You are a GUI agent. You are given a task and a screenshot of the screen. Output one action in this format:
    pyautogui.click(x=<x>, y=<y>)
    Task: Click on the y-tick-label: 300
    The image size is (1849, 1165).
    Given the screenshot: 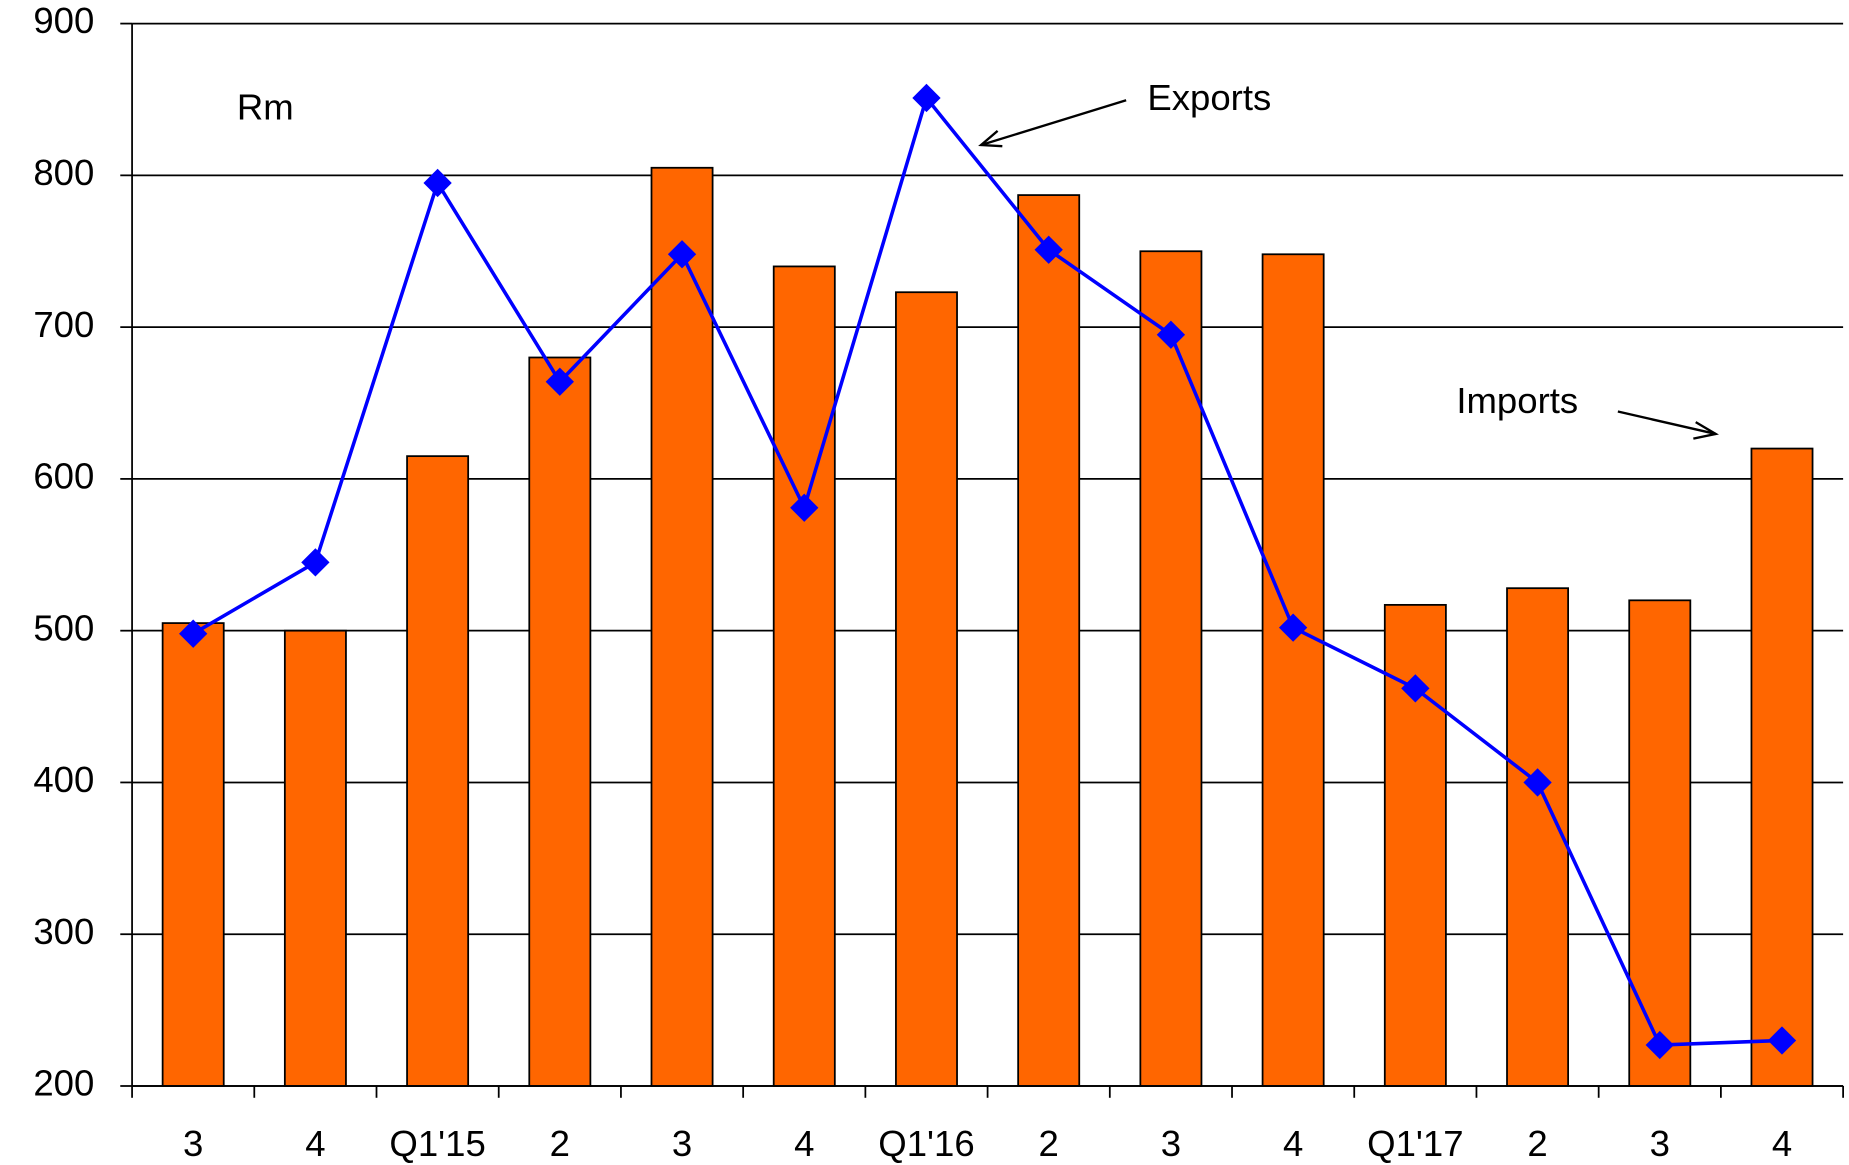 What is the action you would take?
    pyautogui.click(x=63, y=931)
    